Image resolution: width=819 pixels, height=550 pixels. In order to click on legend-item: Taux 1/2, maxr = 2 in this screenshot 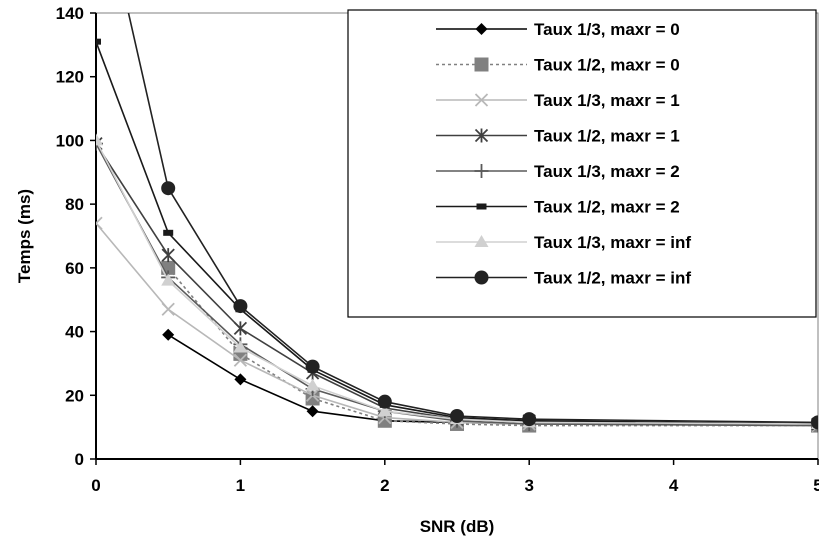, I will do `click(558, 207)`.